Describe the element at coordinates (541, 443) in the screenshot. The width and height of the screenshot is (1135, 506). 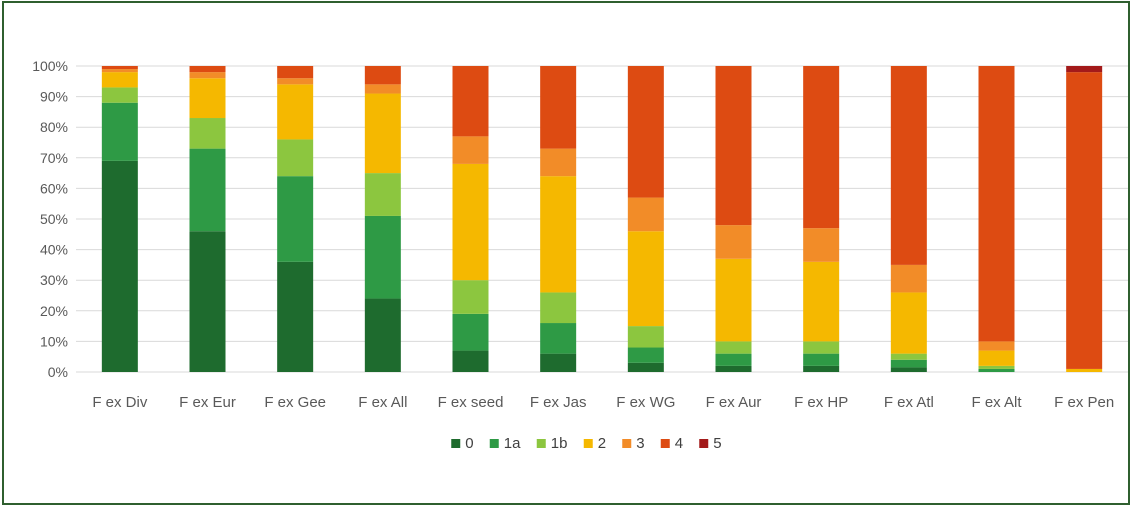
I see `legend-swatch-1b` at that location.